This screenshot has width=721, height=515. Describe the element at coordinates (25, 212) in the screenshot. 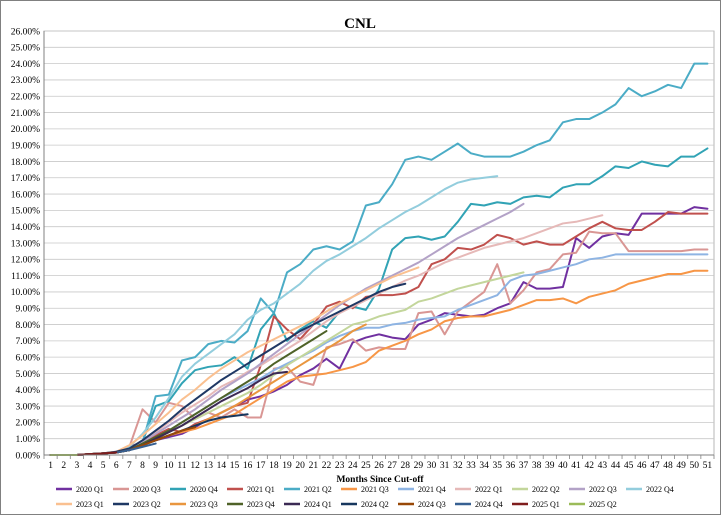

I see `y-tick-label: 15.00%` at that location.